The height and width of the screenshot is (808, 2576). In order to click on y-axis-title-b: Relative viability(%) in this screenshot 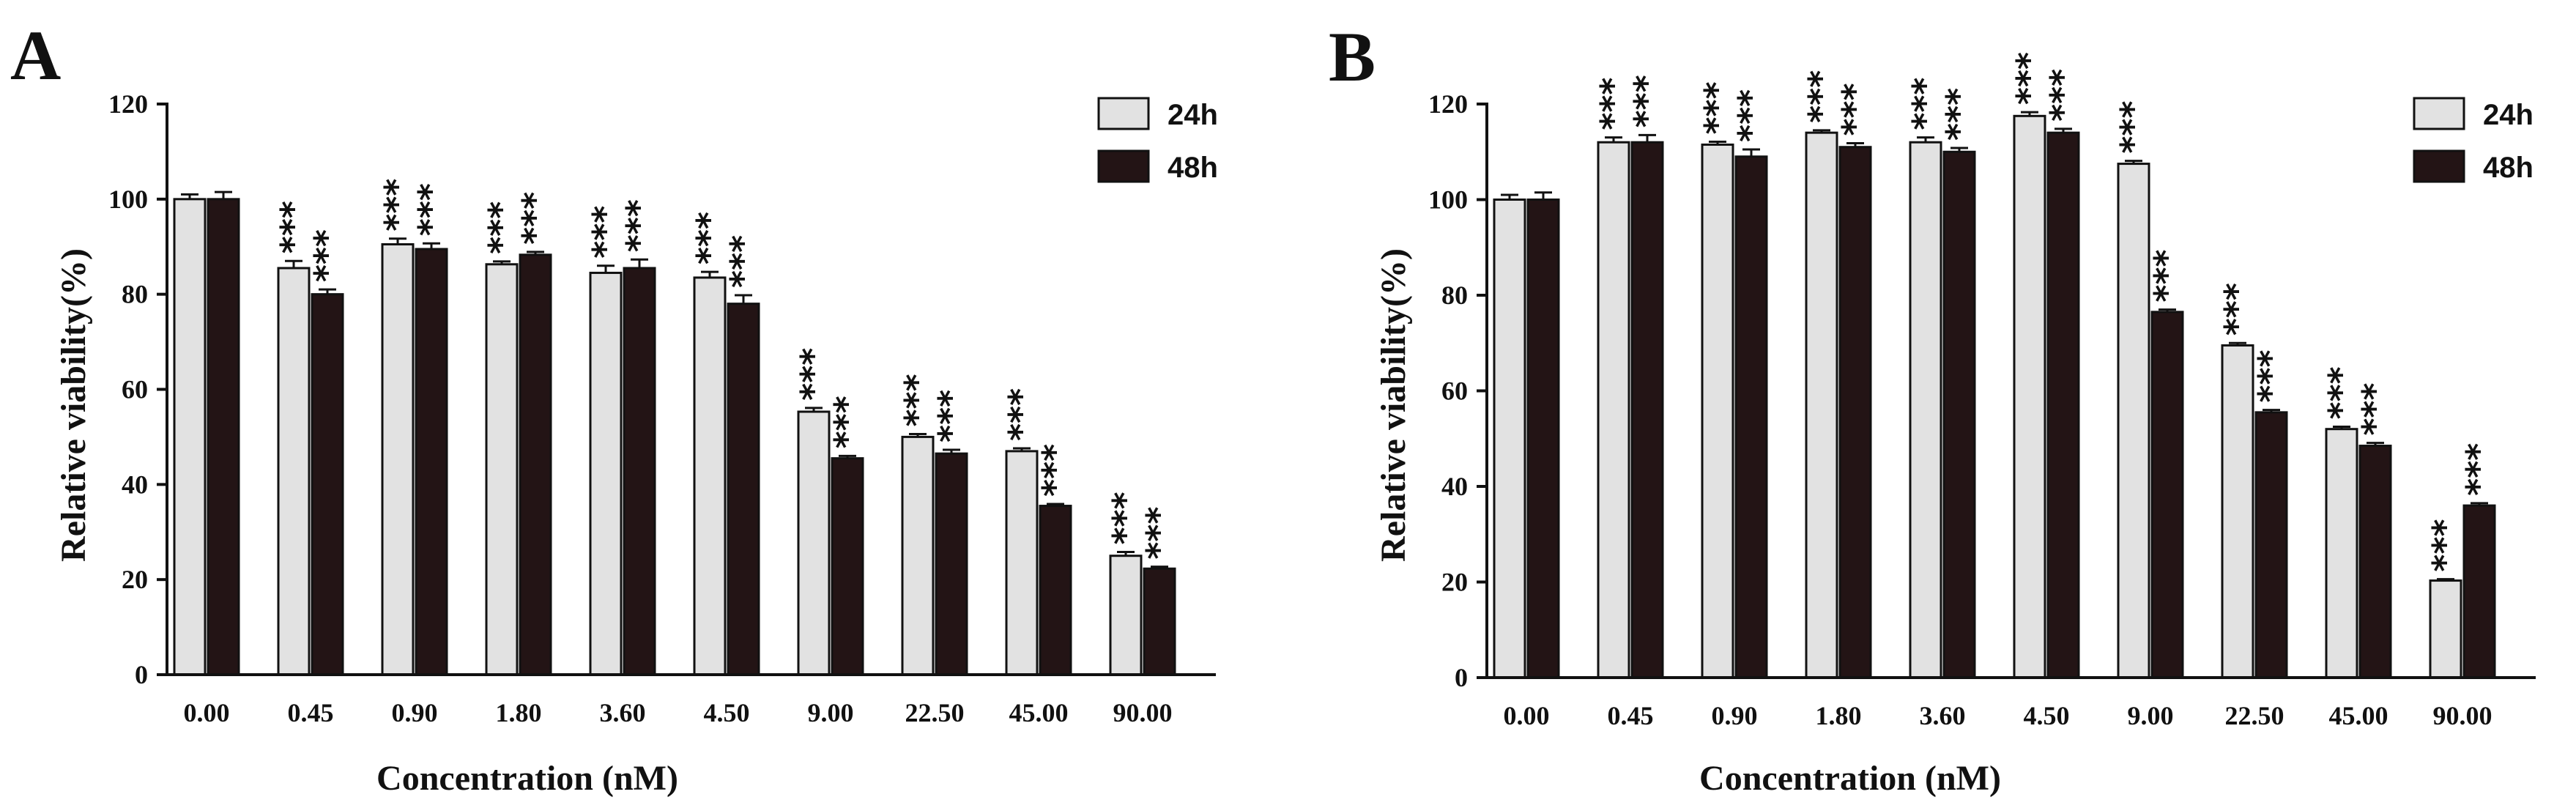, I will do `click(1393, 405)`.